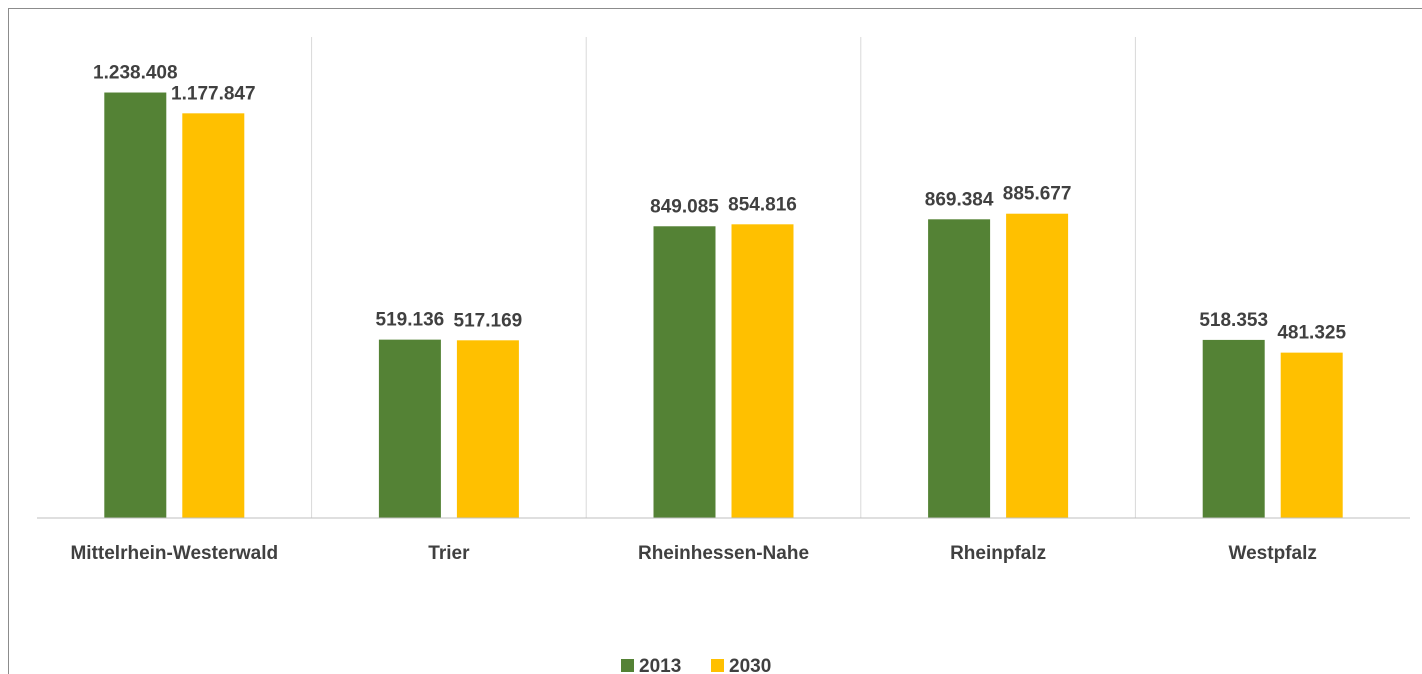  Describe the element at coordinates (174, 553) in the screenshot. I see `x-tick-label: Mittelrhein-Westerwald` at that location.